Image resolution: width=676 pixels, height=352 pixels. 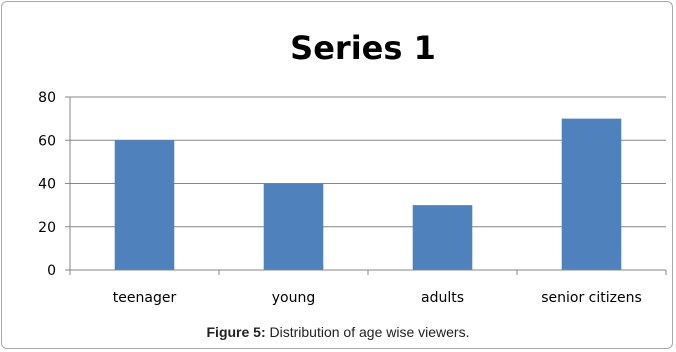 What do you see at coordinates (363, 48) in the screenshot?
I see `chart-title: Series 1` at bounding box center [363, 48].